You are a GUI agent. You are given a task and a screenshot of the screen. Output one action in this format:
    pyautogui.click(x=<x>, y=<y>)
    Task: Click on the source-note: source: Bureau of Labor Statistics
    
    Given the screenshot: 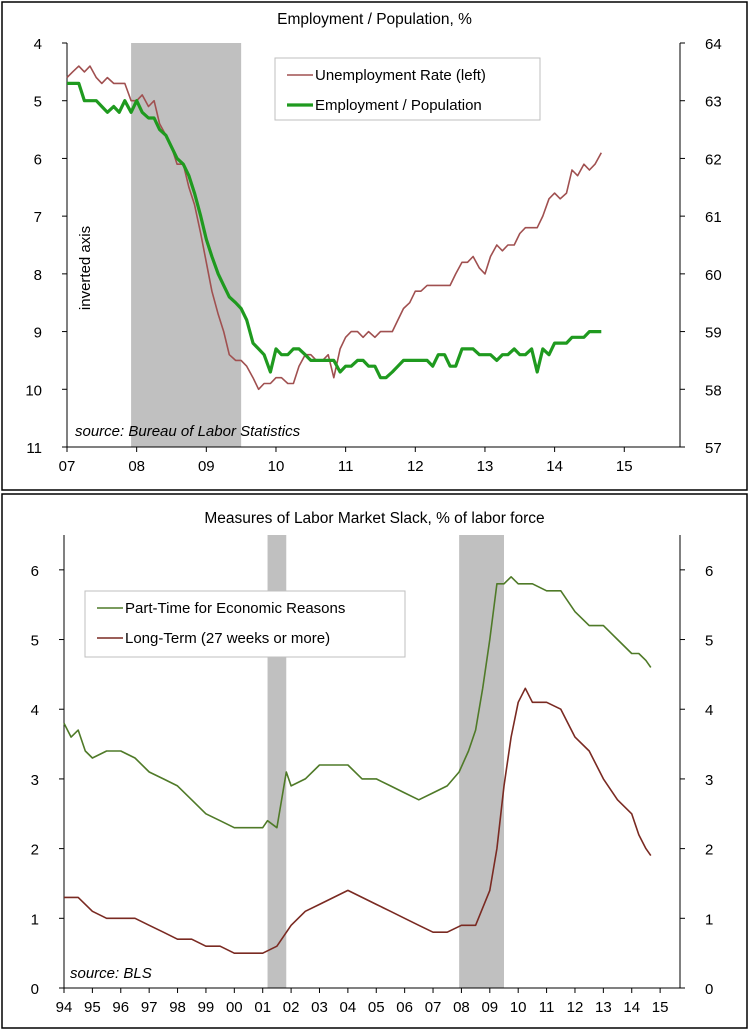 What is the action you would take?
    pyautogui.click(x=188, y=431)
    